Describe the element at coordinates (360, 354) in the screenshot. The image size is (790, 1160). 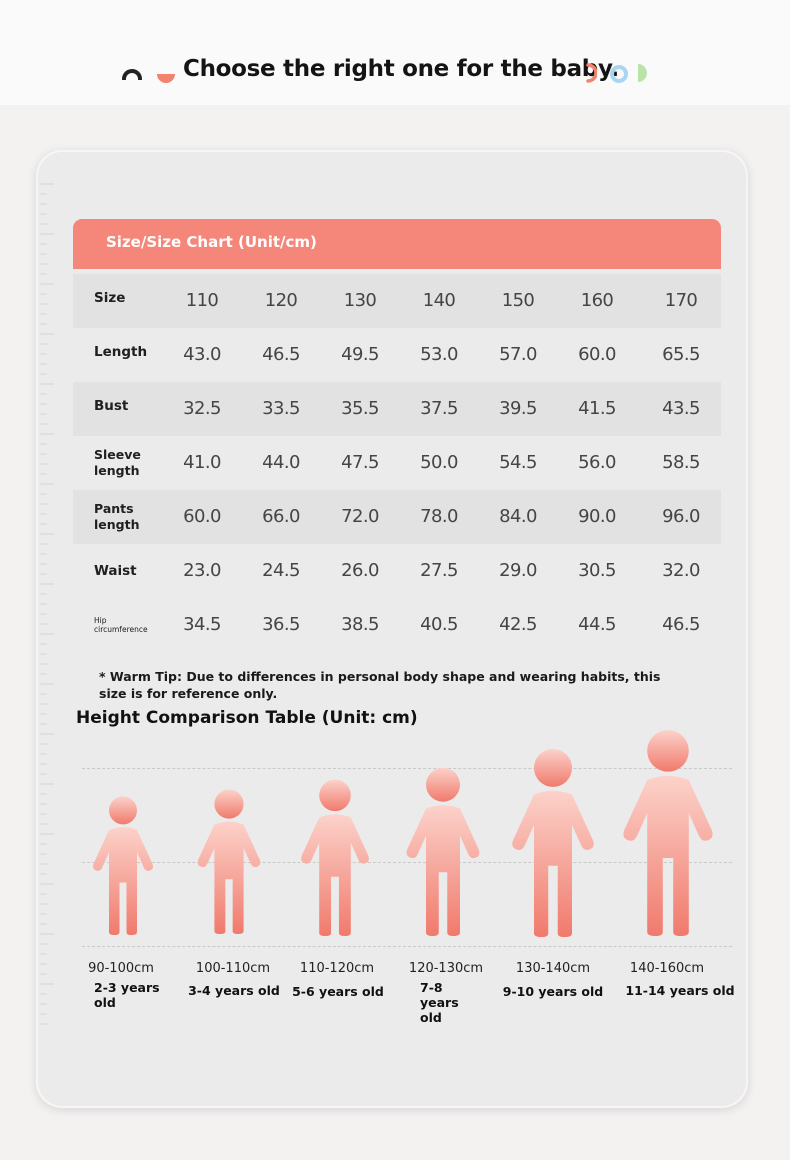
I see `value-cell: 49.5` at that location.